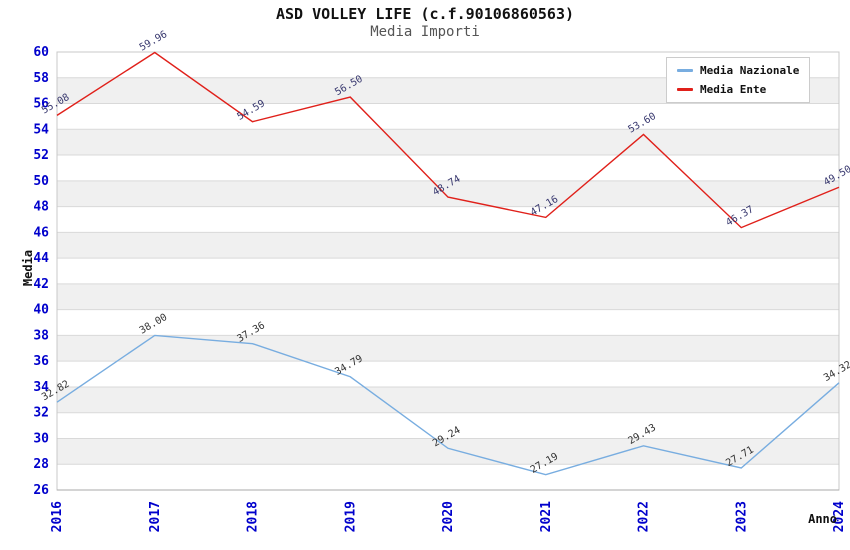 This screenshot has height=550, width=850. Describe the element at coordinates (839, 516) in the screenshot. I see `x-tick-label: 2024` at that location.